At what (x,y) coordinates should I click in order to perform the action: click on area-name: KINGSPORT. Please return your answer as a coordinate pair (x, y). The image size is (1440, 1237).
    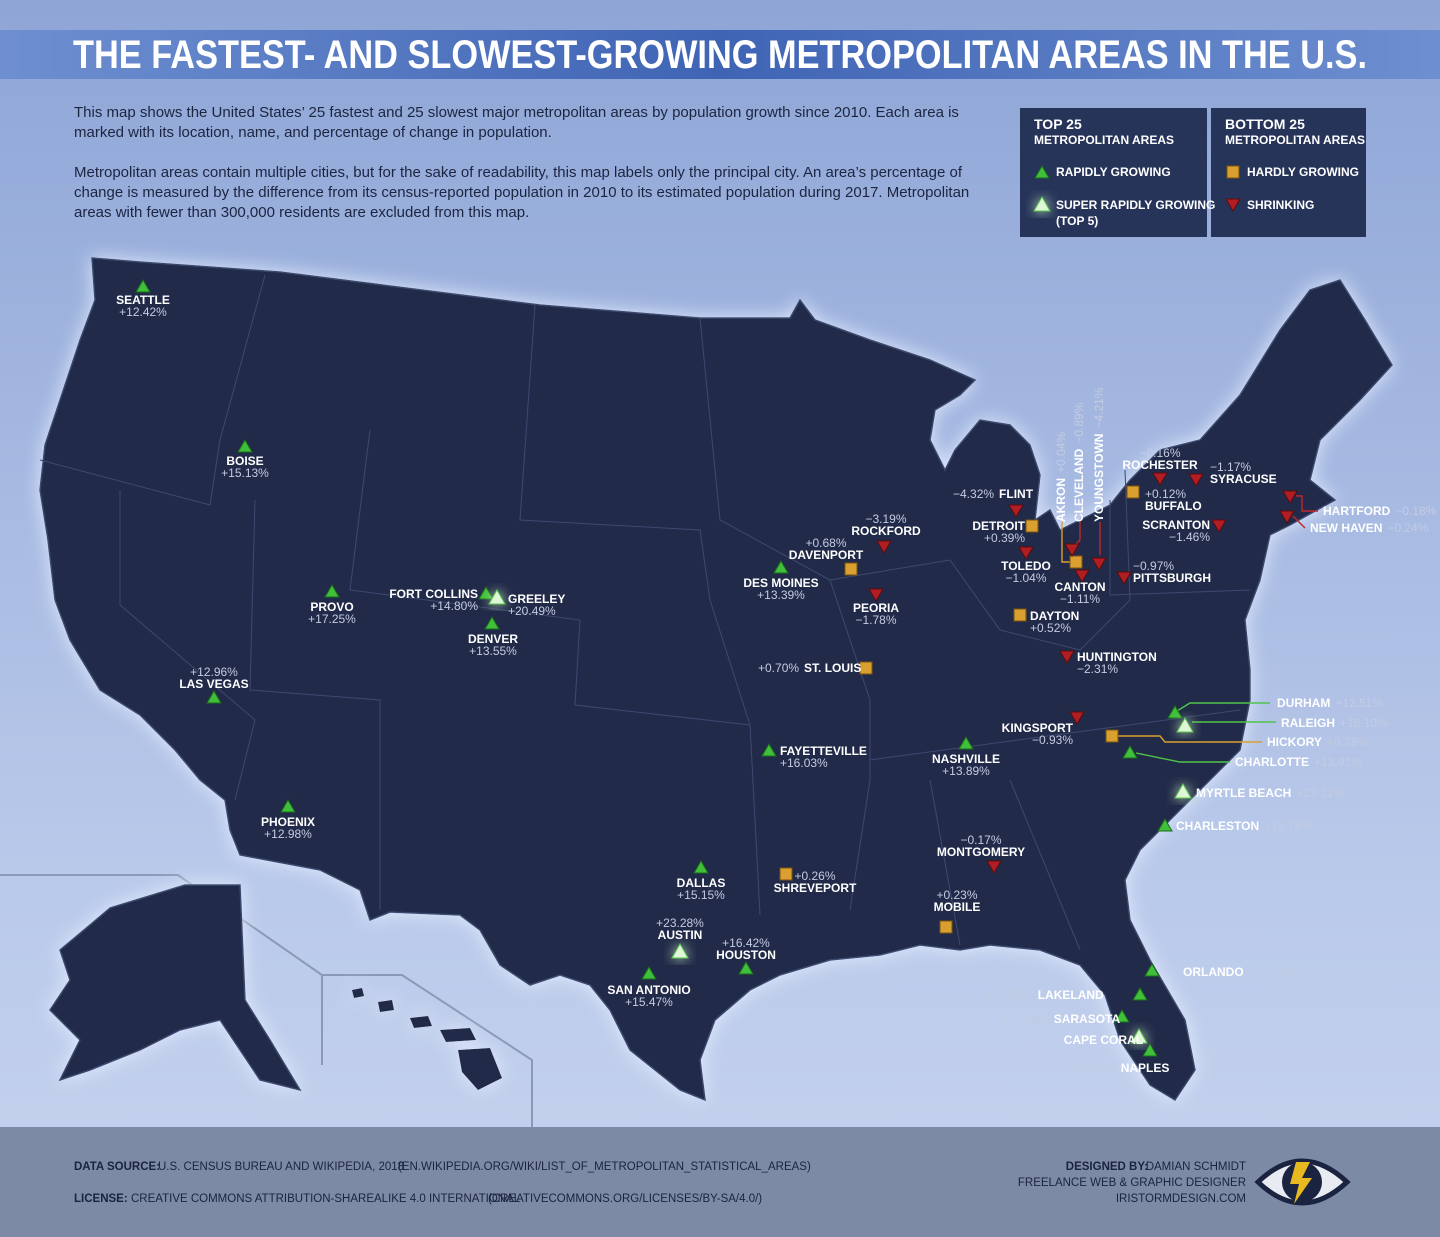
    Looking at the image, I should click on (1038, 728).